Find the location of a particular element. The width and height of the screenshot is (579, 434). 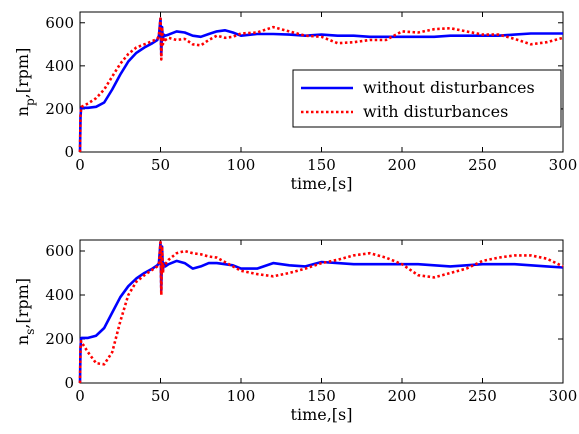

legend-box is located at coordinates (427, 98).